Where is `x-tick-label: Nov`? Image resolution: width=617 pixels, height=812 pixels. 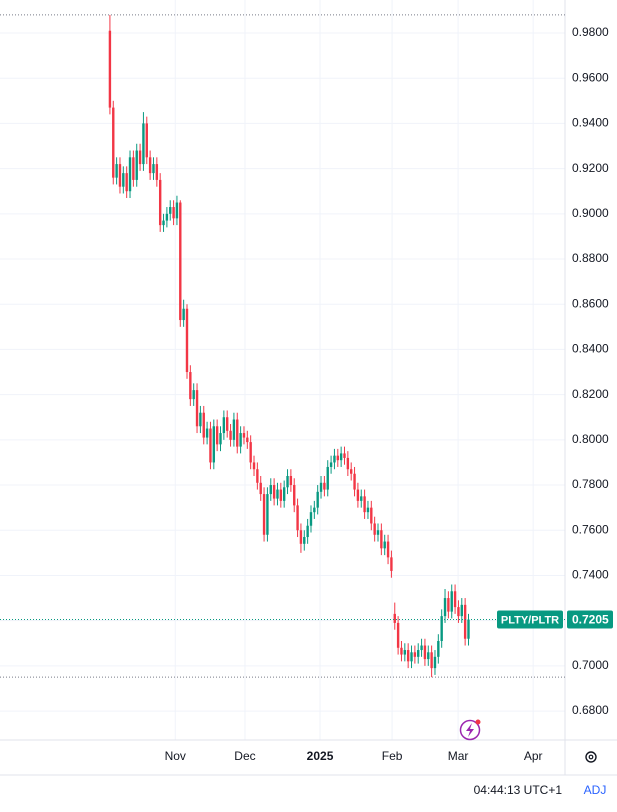 x-tick-label: Nov is located at coordinates (175, 756).